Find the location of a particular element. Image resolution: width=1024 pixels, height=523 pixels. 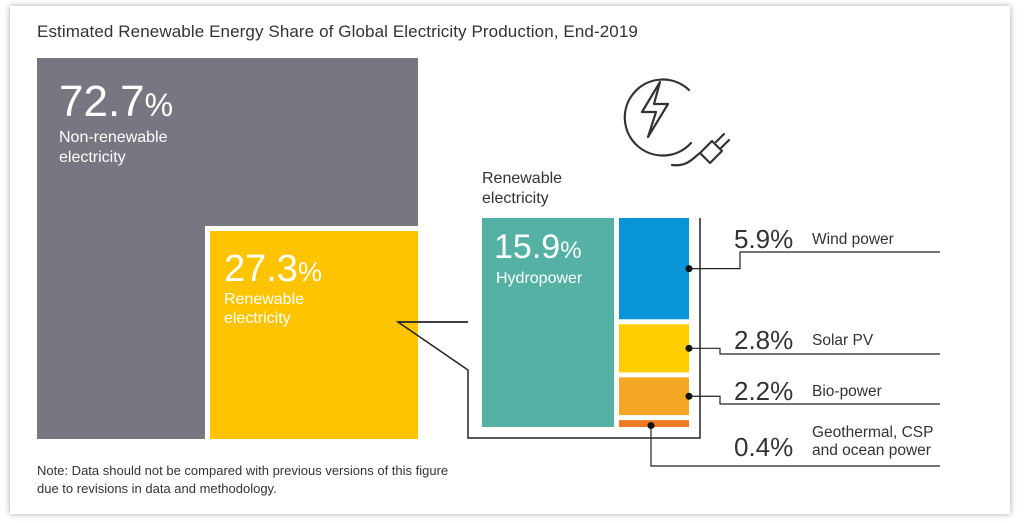

renewable-value: 27.3% is located at coordinates (273, 269).